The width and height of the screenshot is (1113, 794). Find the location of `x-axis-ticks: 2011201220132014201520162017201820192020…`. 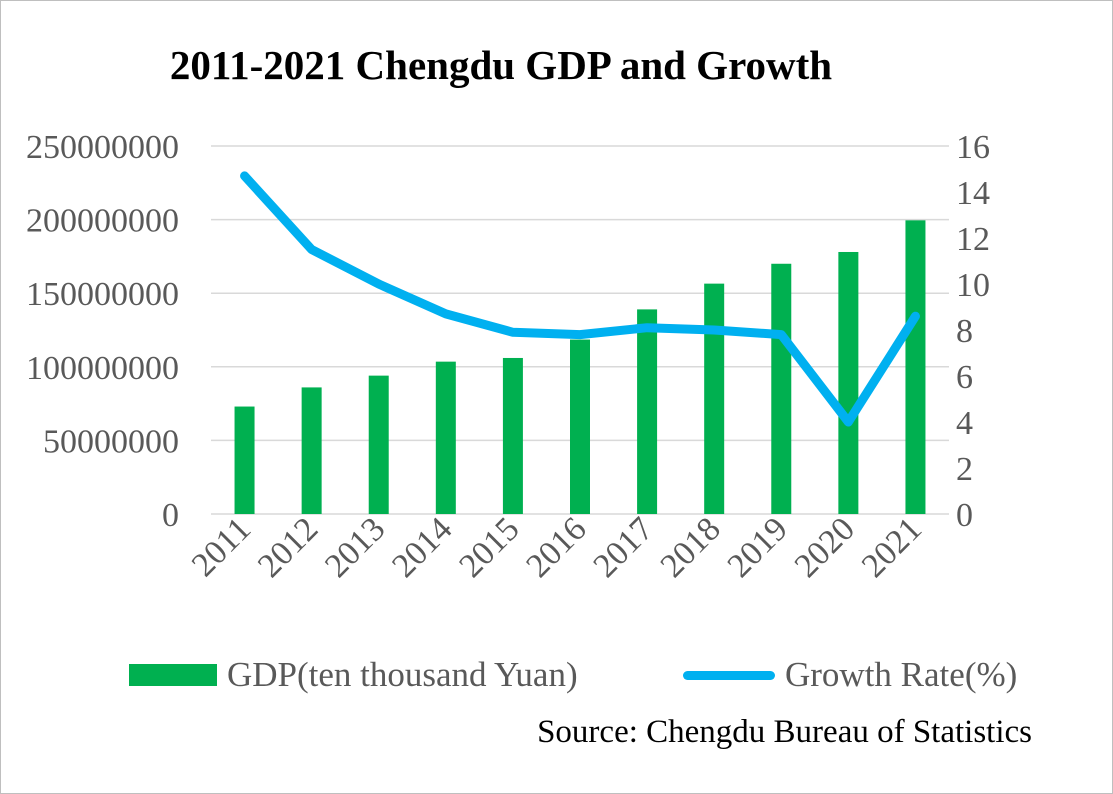

x-axis-ticks: 2011201220132014201520162017201820192020… is located at coordinates (557, 547).